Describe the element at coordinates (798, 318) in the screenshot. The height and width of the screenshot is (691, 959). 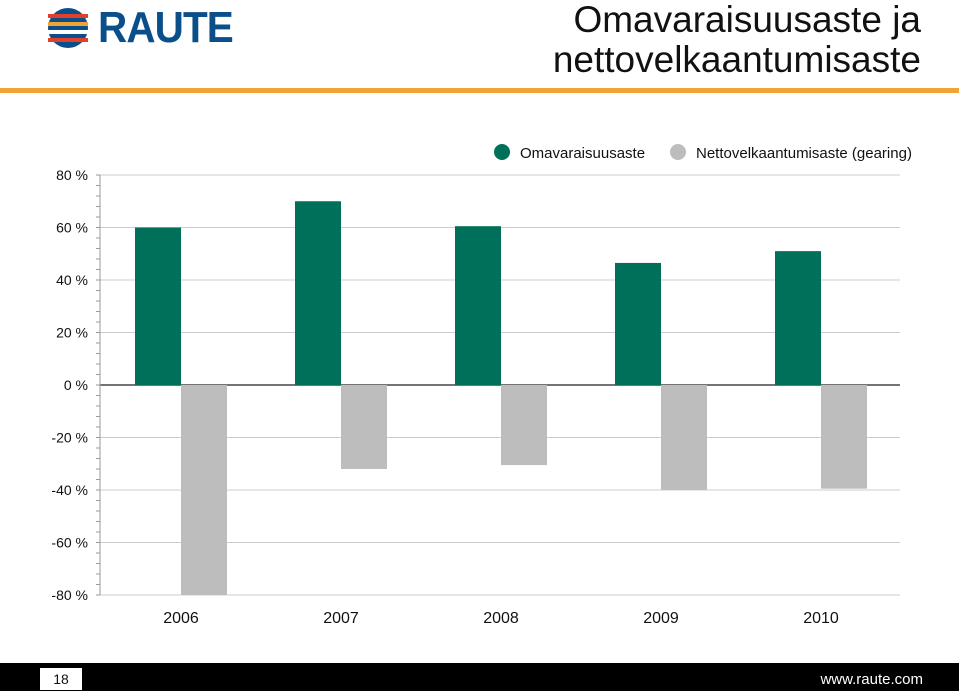
I see `bar-omavaraisuusaste-2010` at that location.